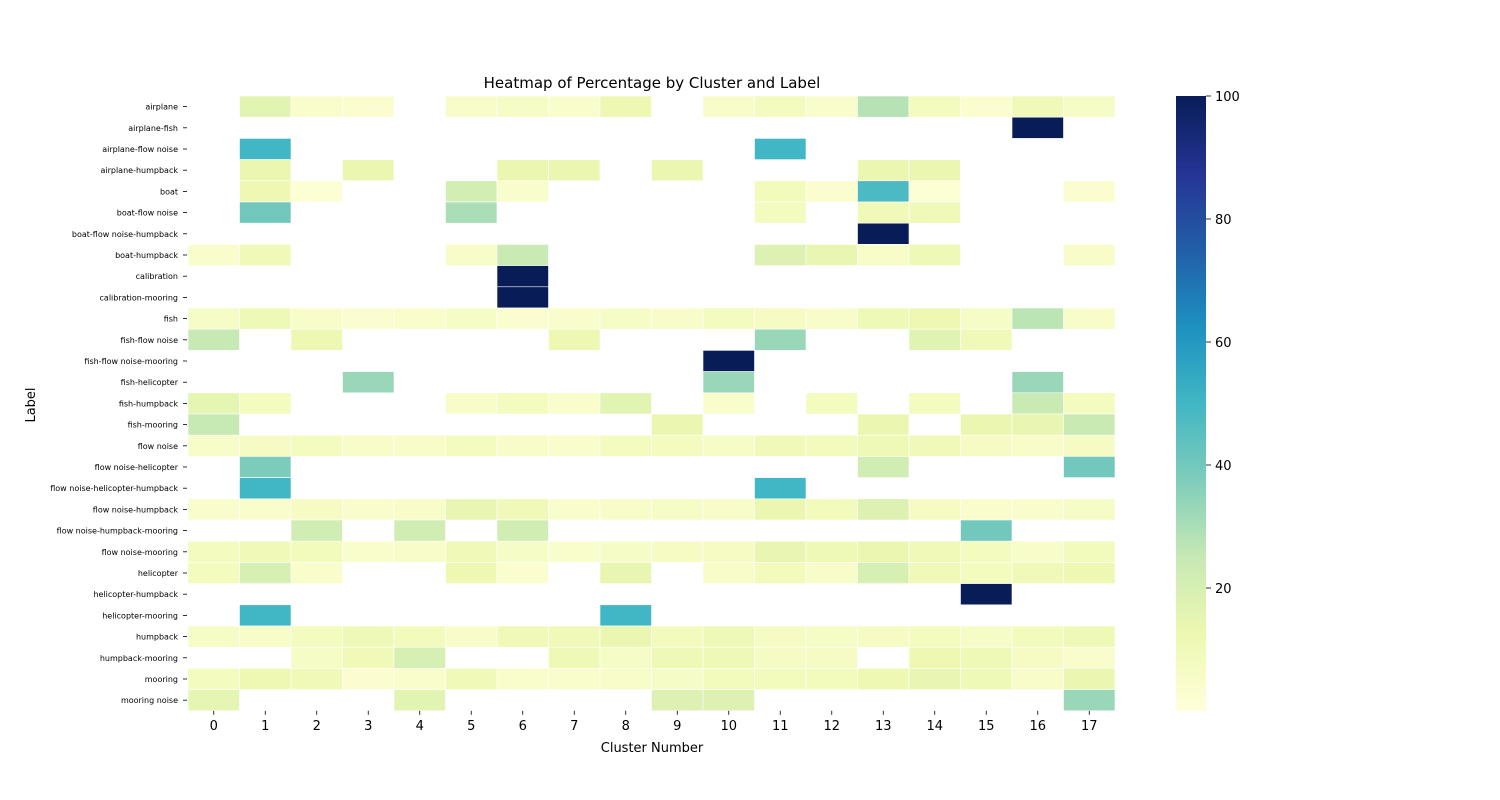 Image resolution: width=1500 pixels, height=800 pixels. I want to click on x-tick-label: 16, so click(1037, 726).